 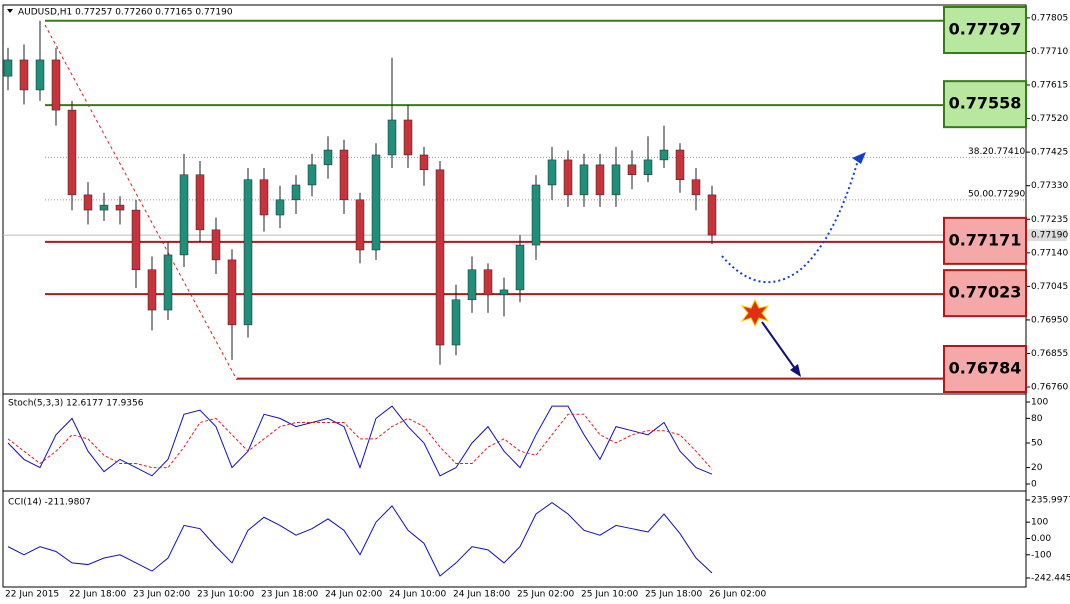 What do you see at coordinates (10, 11) in the screenshot?
I see `menu-icon` at bounding box center [10, 11].